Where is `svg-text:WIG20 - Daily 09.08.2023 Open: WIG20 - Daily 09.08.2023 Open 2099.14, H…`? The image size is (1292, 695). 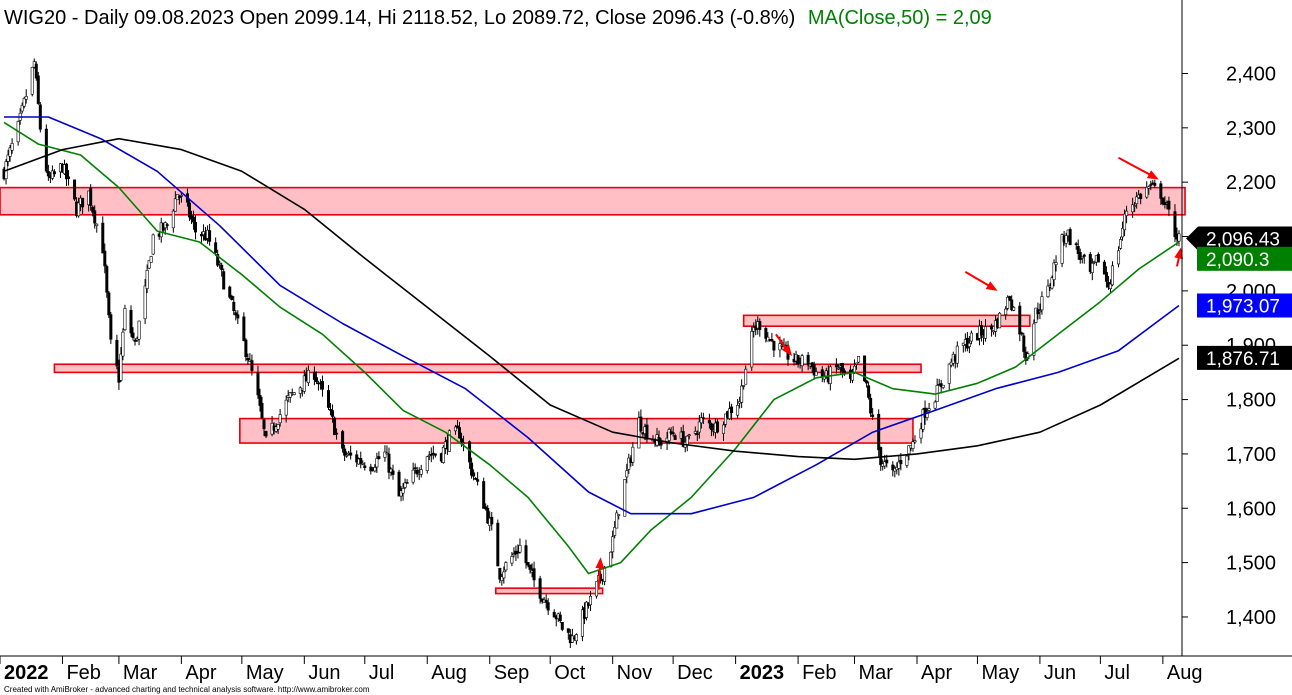
svg-text:WIG20 - Daily 09.08.2023 Open: WIG20 - Daily 09.08.2023 Open 2099.14, H… is located at coordinates (498, 18).